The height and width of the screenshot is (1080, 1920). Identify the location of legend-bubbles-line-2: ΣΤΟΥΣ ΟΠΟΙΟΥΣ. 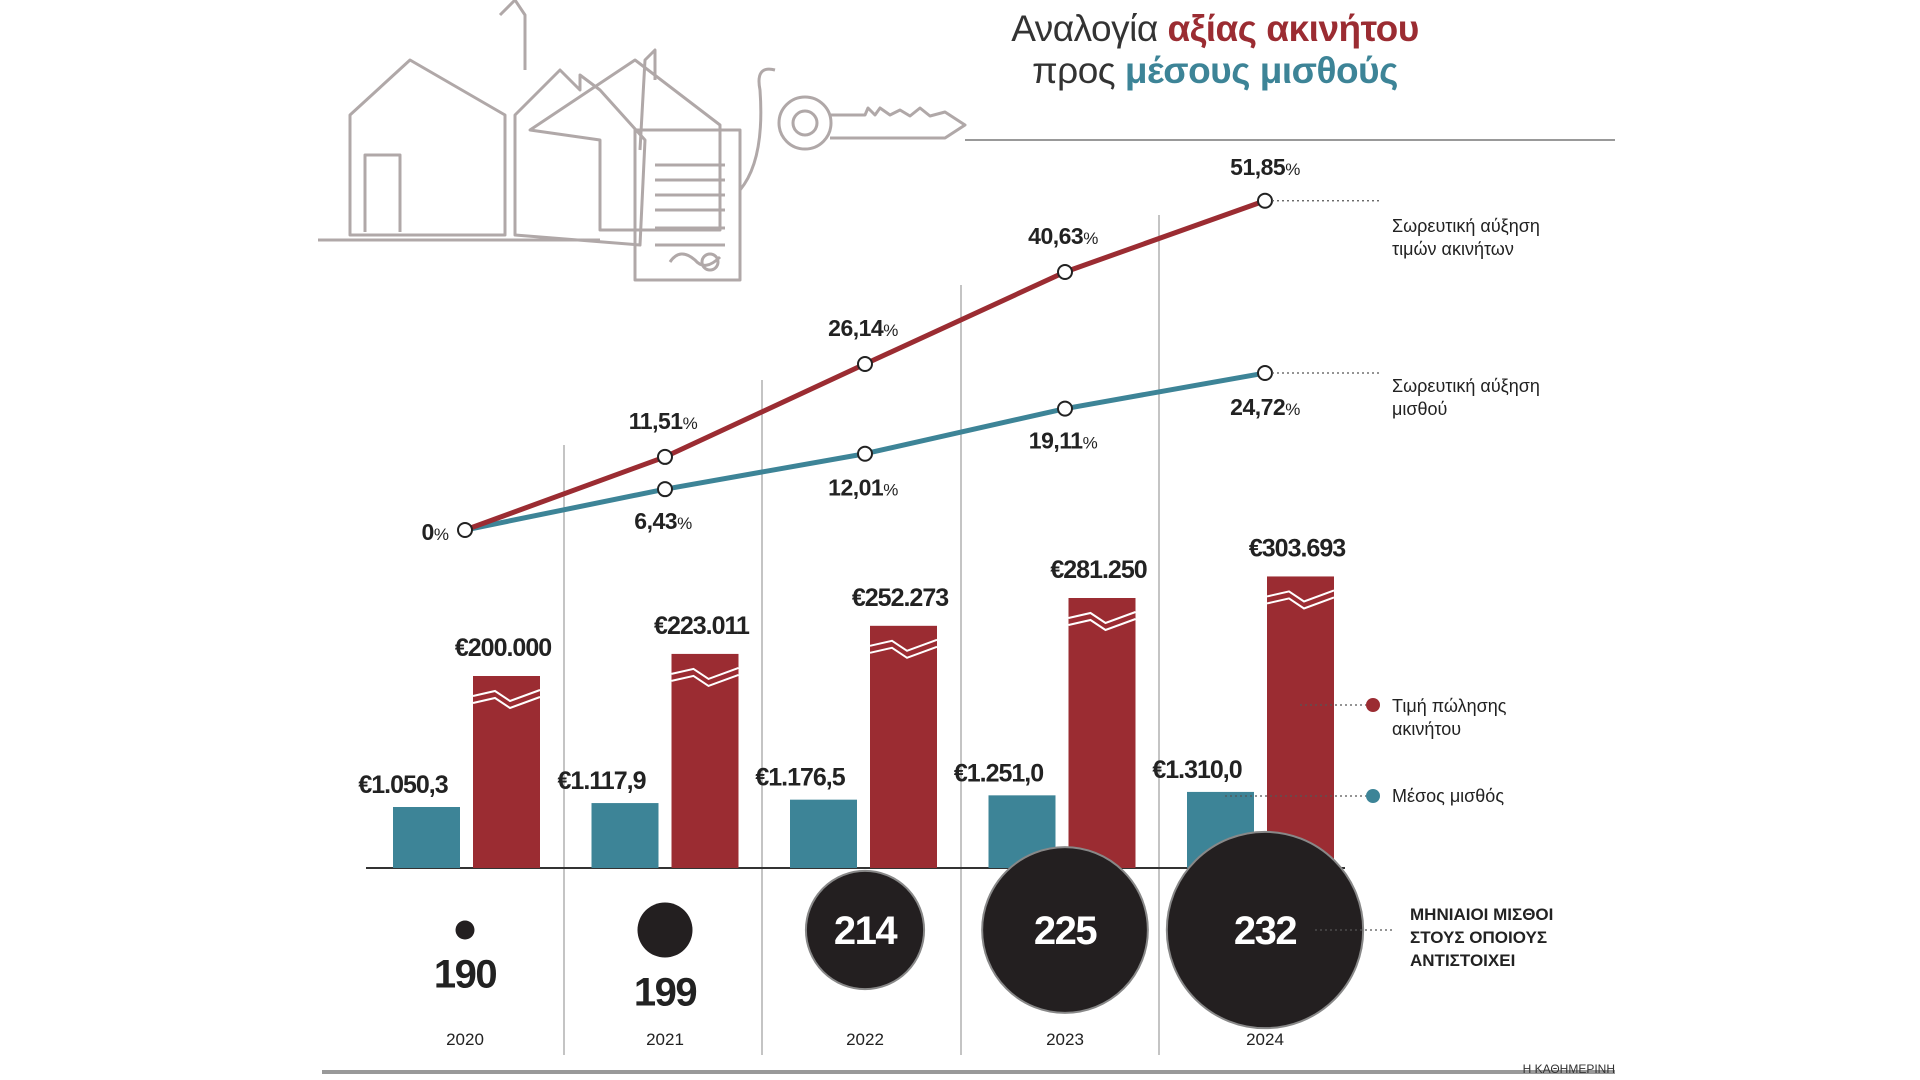
(1478, 937).